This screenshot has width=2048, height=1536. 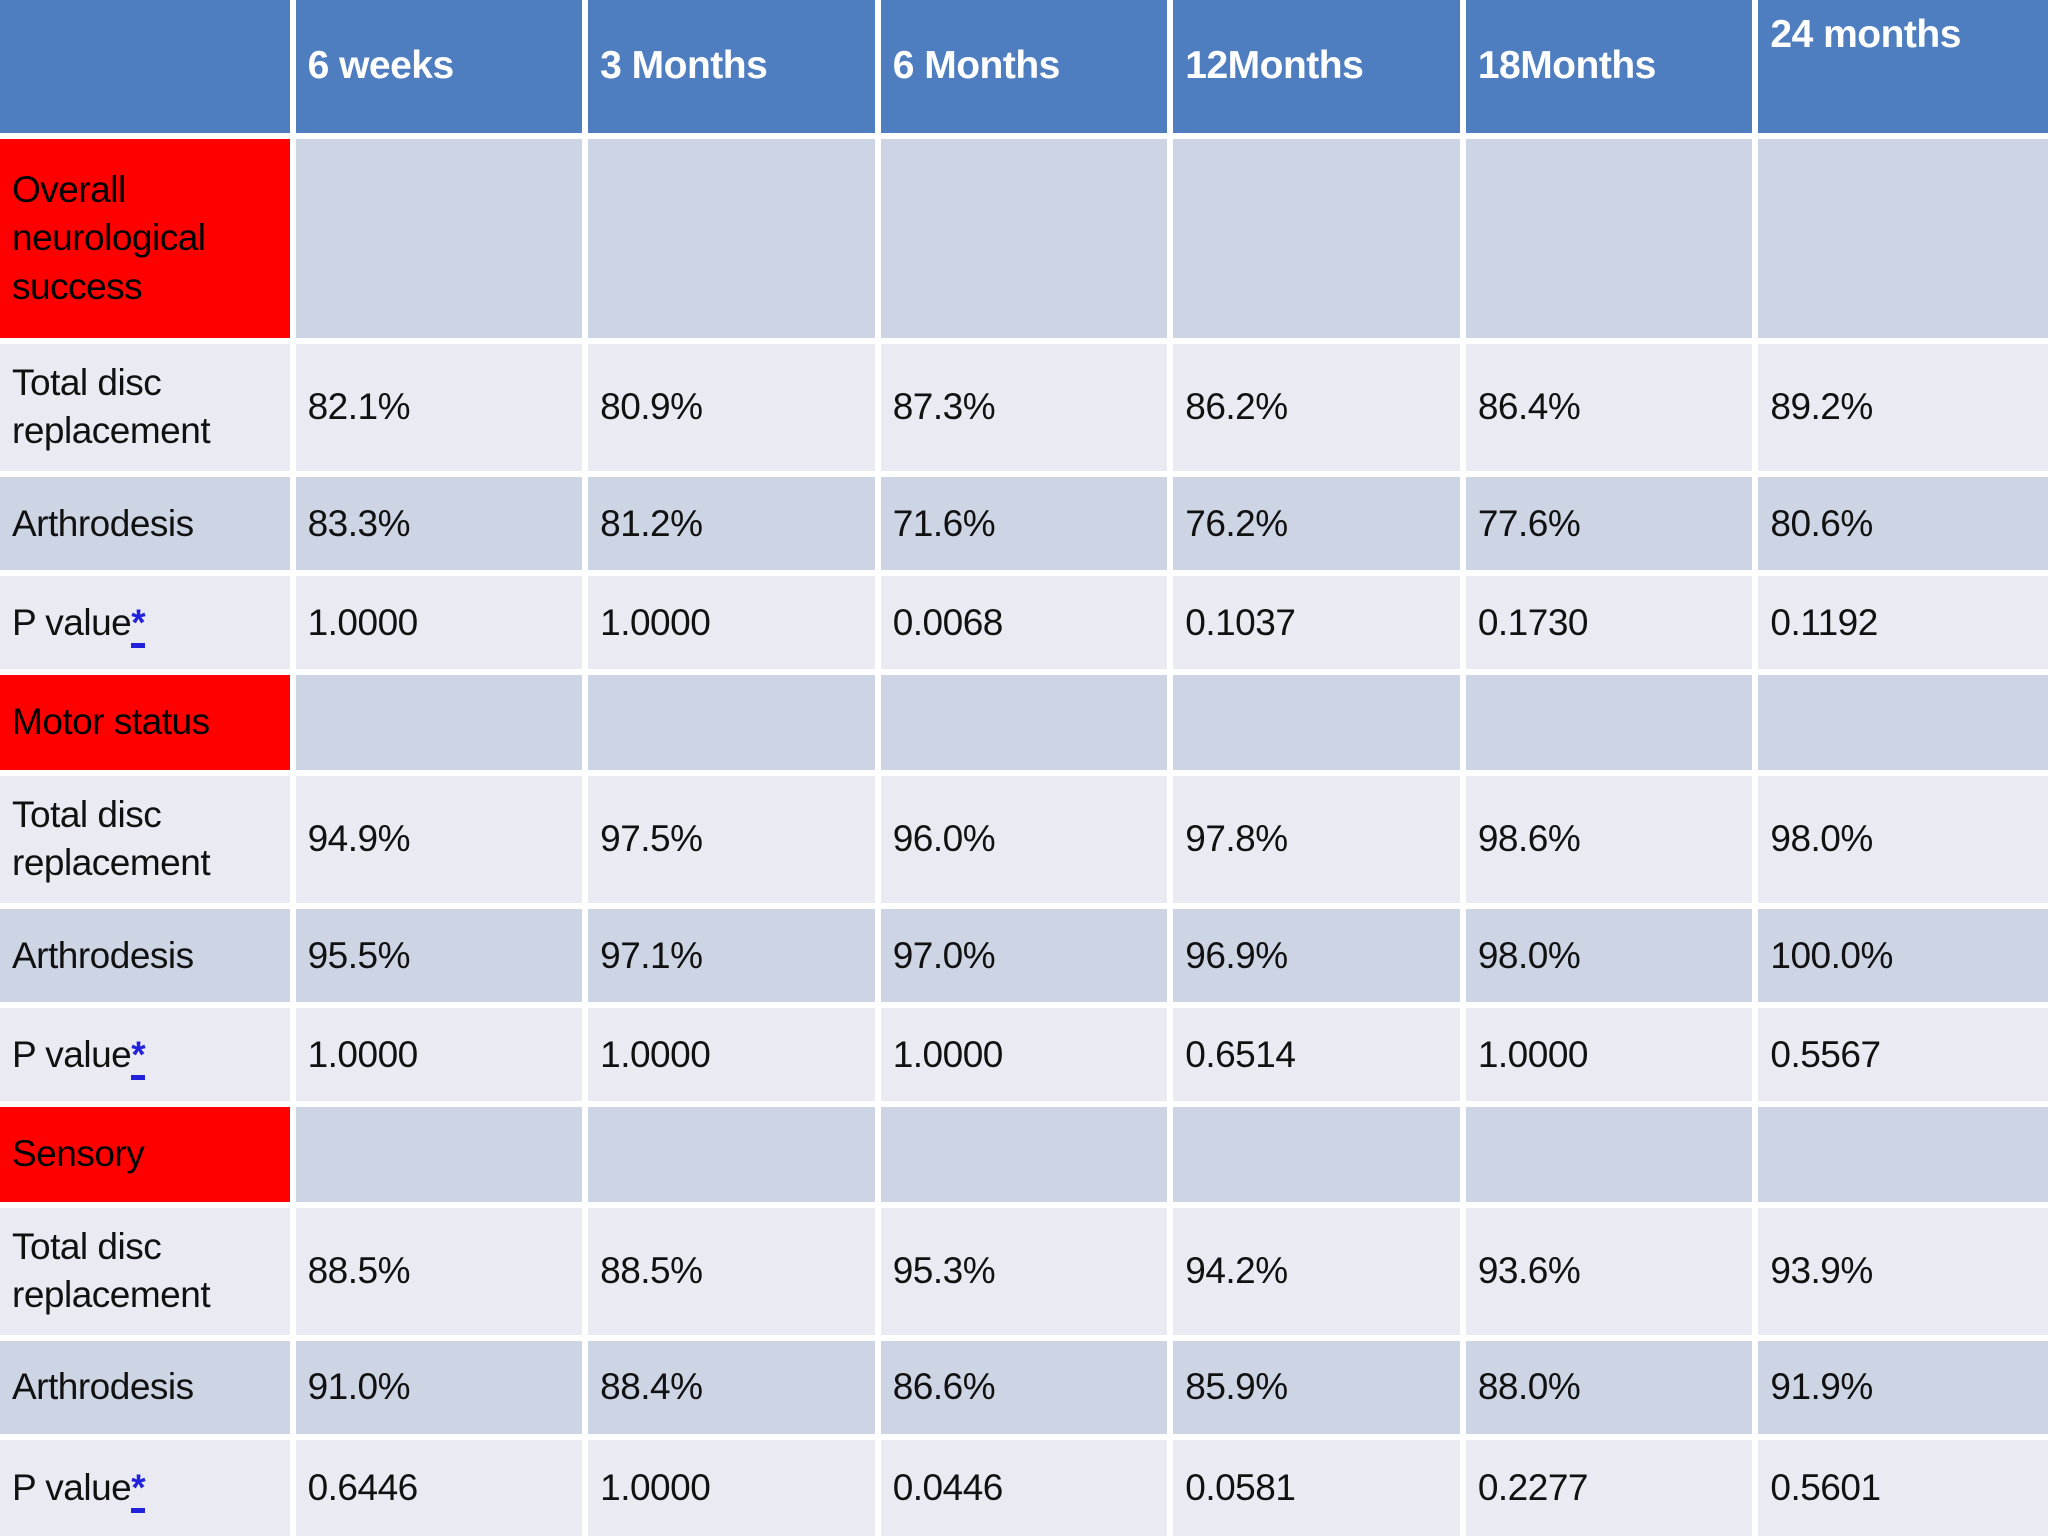 I want to click on value-cell: 0.6446, so click(x=440, y=1486).